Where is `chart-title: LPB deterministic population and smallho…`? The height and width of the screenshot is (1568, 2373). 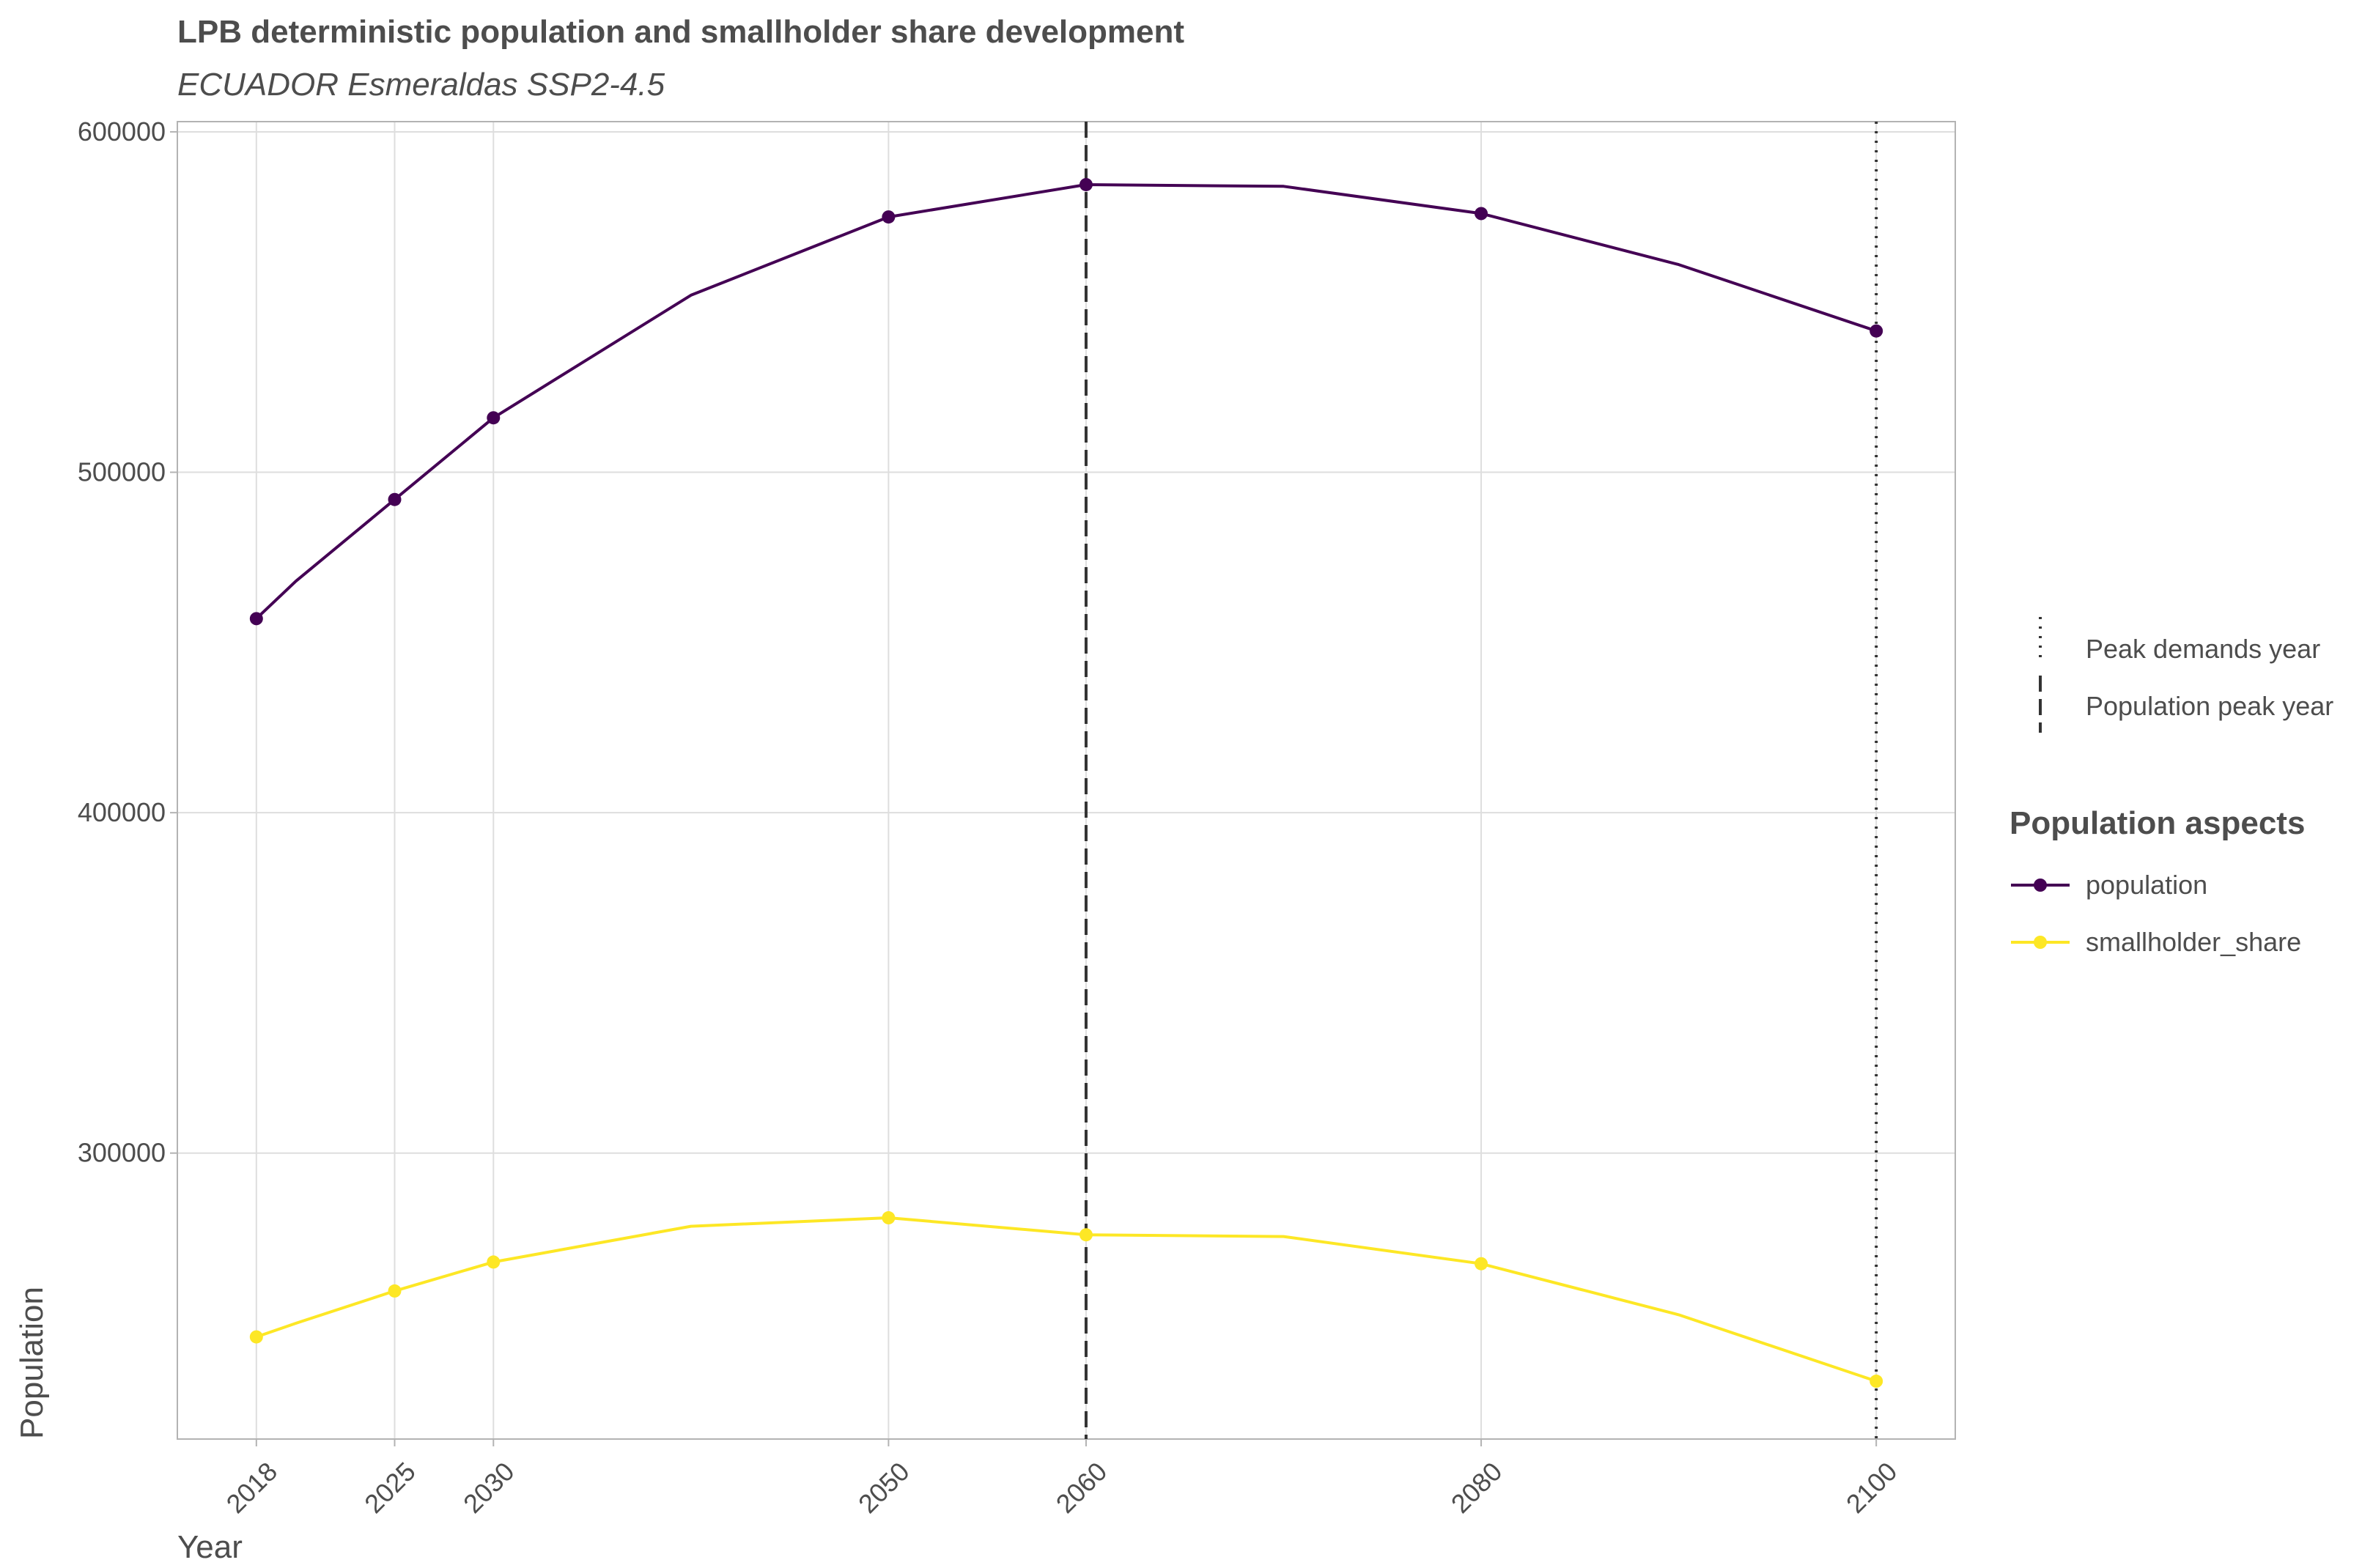 chart-title: LPB deterministic population and smallho… is located at coordinates (680, 32).